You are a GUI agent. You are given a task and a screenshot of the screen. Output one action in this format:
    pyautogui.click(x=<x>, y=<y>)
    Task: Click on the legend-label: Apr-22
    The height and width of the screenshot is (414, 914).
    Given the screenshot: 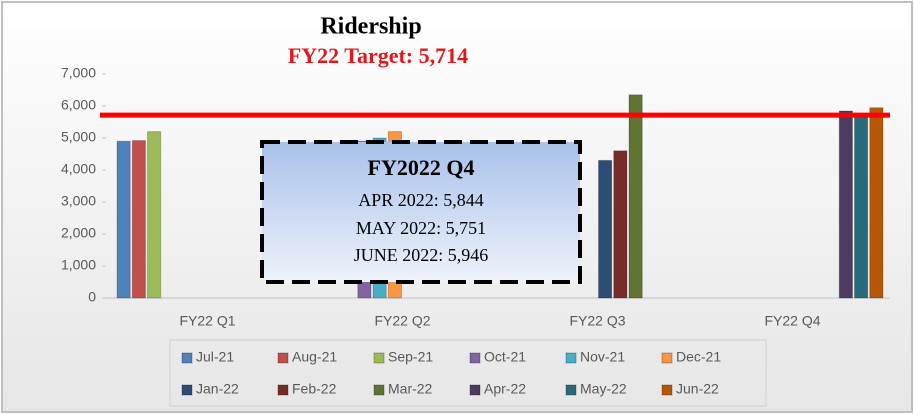 What is the action you would take?
    pyautogui.click(x=505, y=389)
    